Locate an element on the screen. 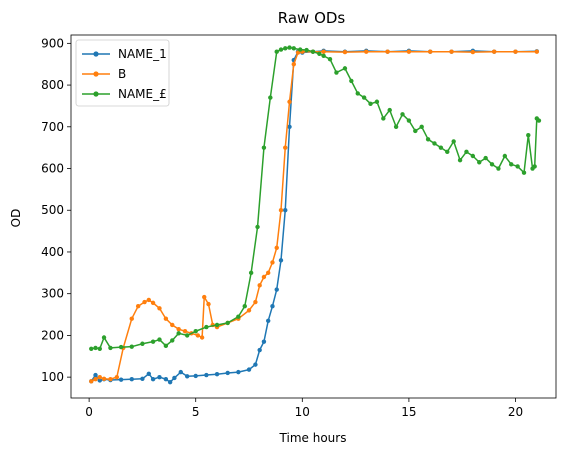  y-tick-label: 200 is located at coordinates (52, 335).